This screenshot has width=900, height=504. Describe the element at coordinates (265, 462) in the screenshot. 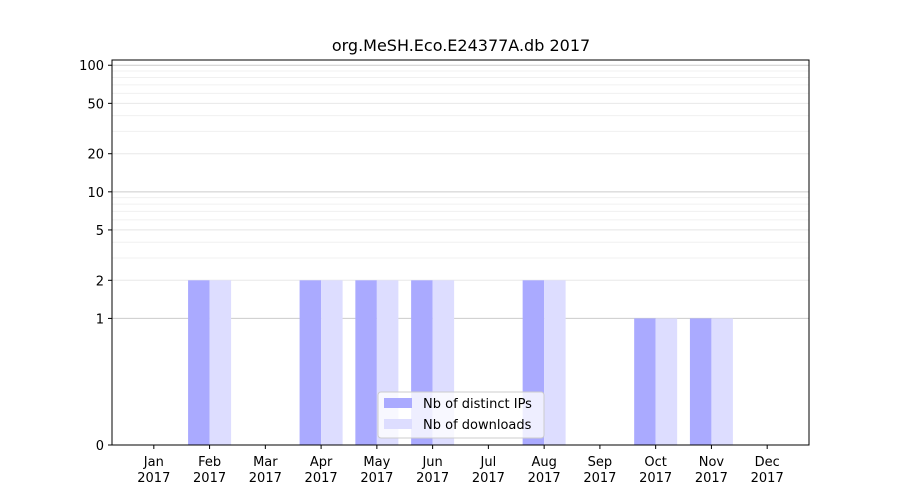

I see `x-tick-label-month: Mar` at that location.